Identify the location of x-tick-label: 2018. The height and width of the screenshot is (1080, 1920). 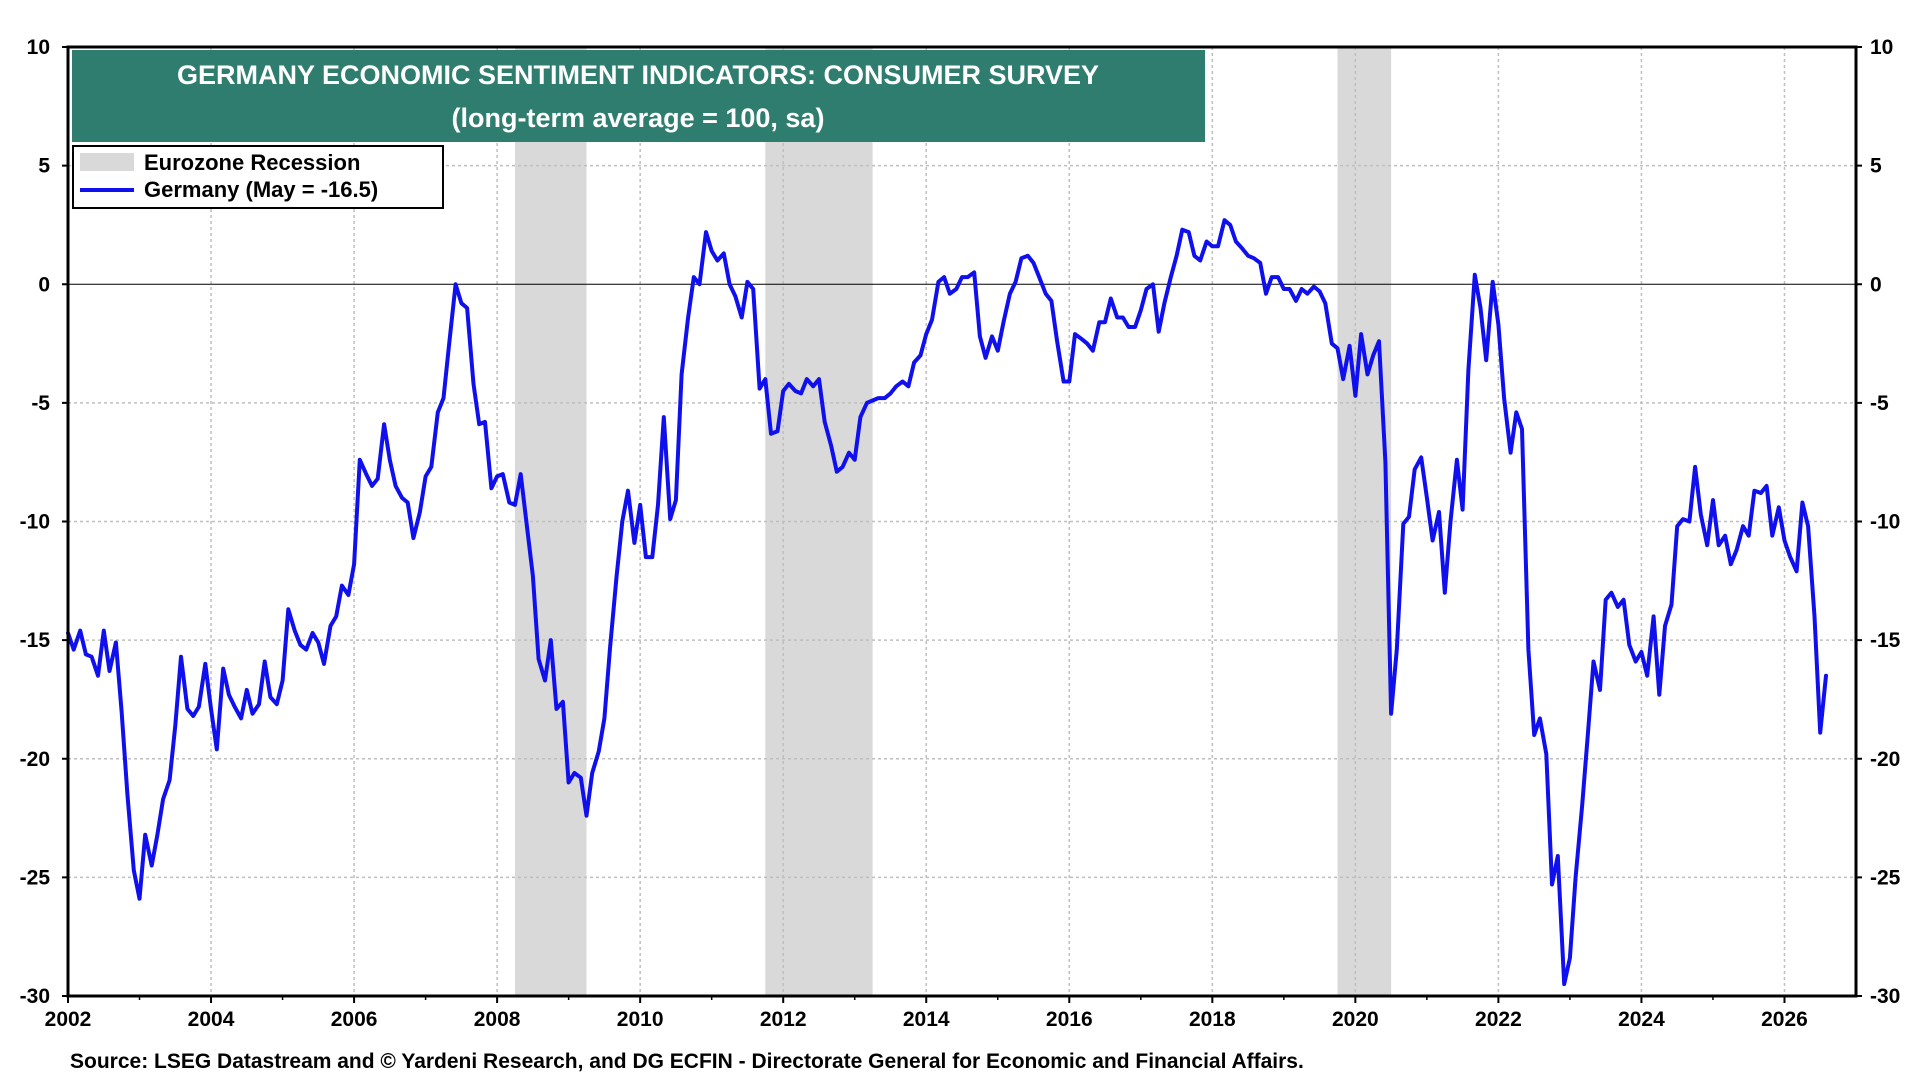
(1212, 1019).